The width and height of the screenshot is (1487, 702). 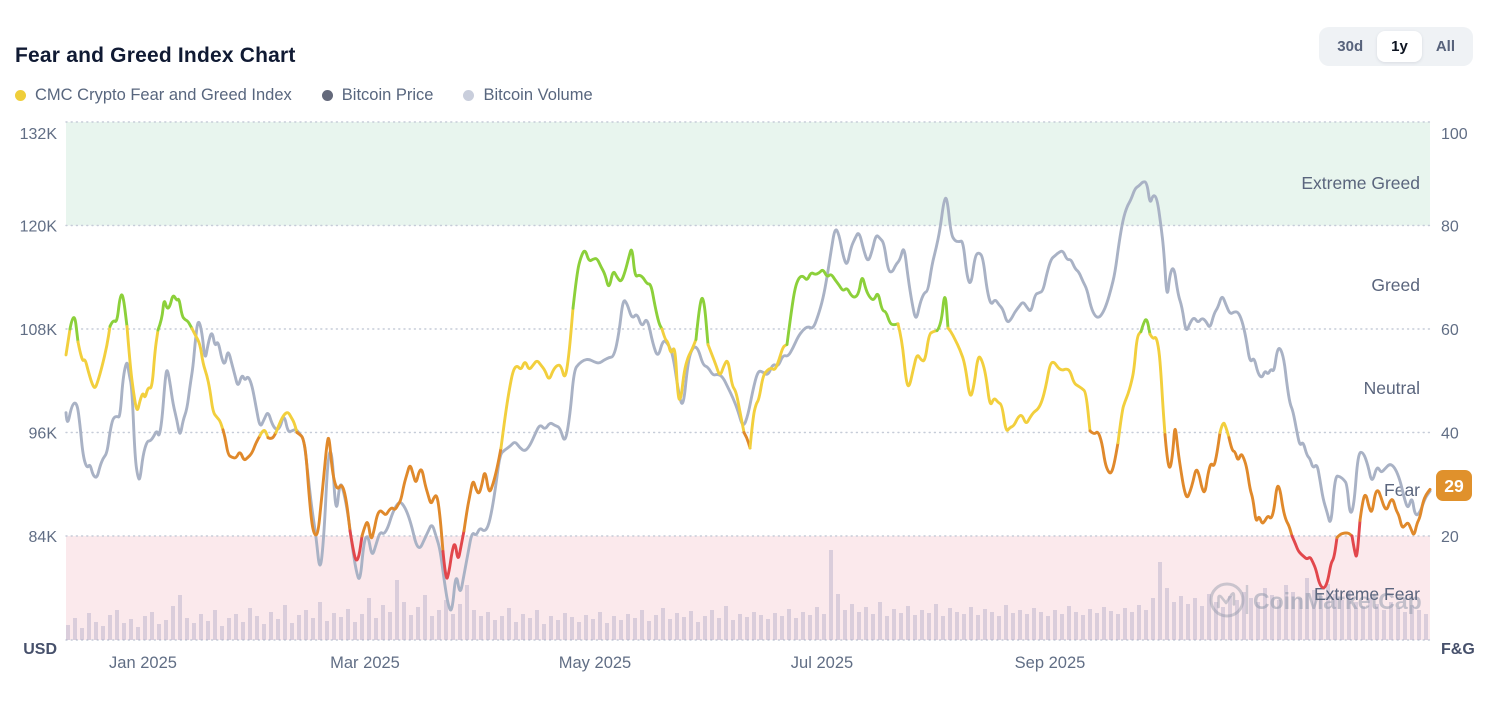 What do you see at coordinates (528, 95) in the screenshot?
I see `legend-item-bitcoin-volume: Bitcoin Volume` at bounding box center [528, 95].